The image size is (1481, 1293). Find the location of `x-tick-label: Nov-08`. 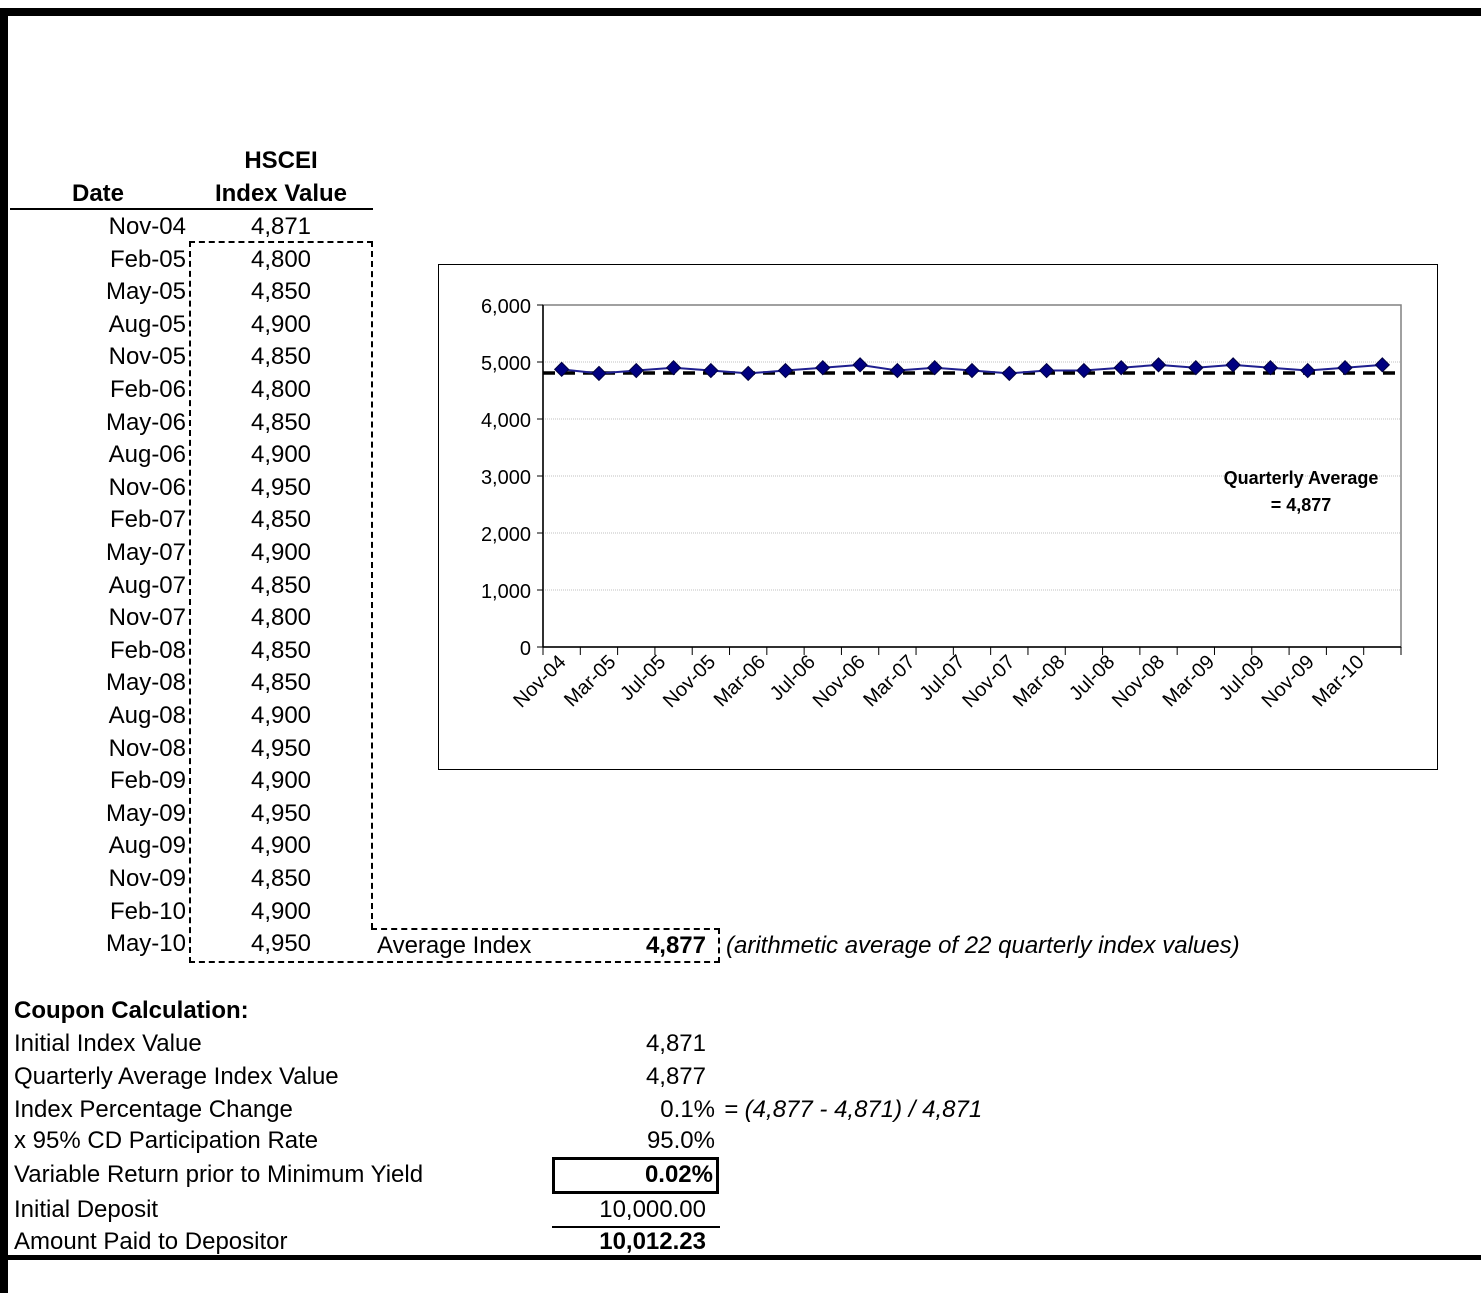

x-tick-label: Nov-08 is located at coordinates (1138, 681).